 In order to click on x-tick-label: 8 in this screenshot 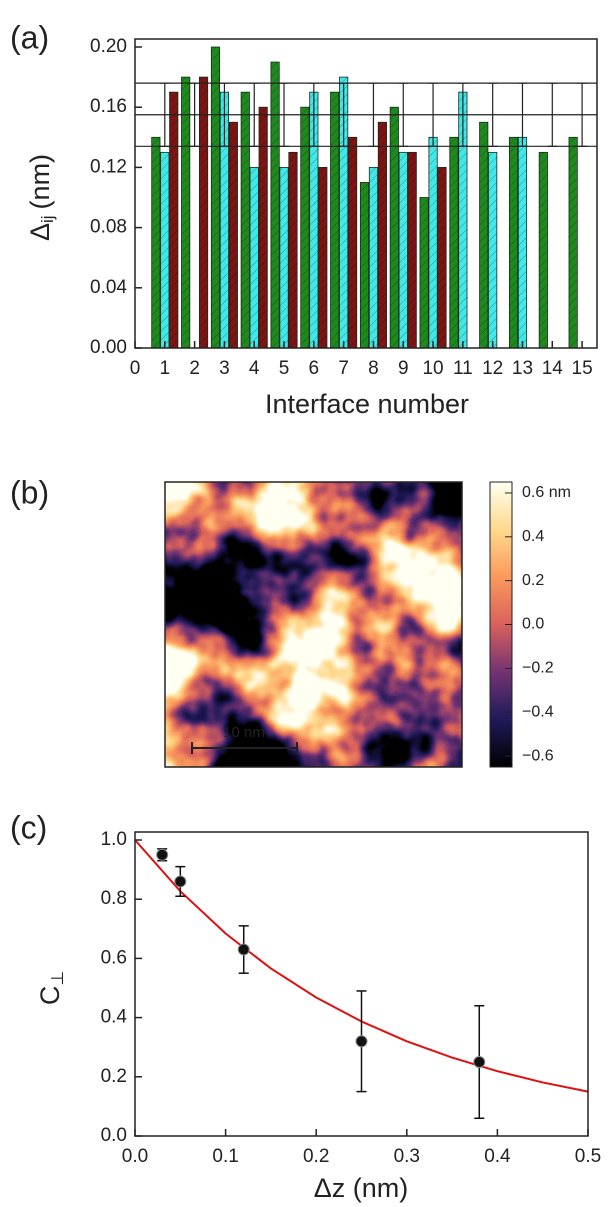, I will do `click(373, 368)`.